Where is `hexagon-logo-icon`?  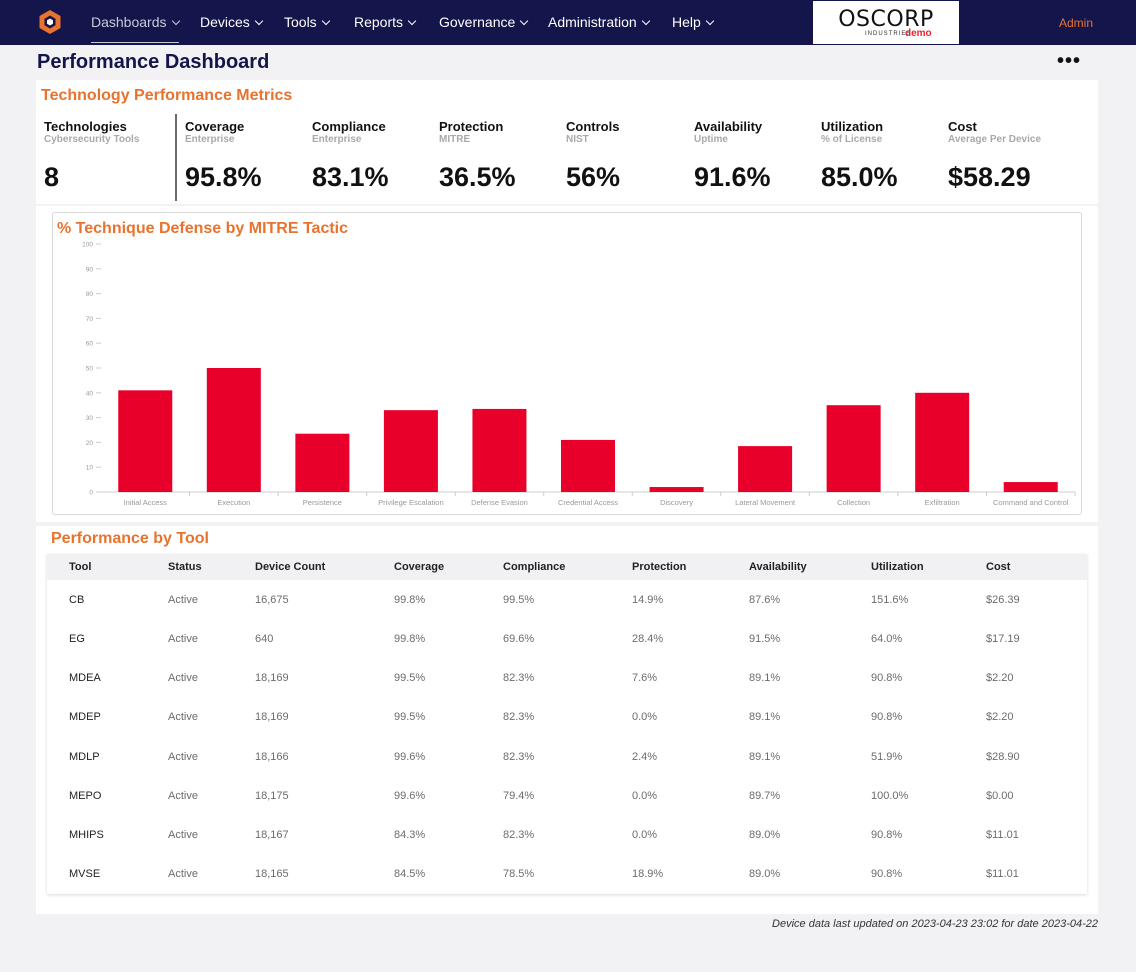
hexagon-logo-icon is located at coordinates (50, 22).